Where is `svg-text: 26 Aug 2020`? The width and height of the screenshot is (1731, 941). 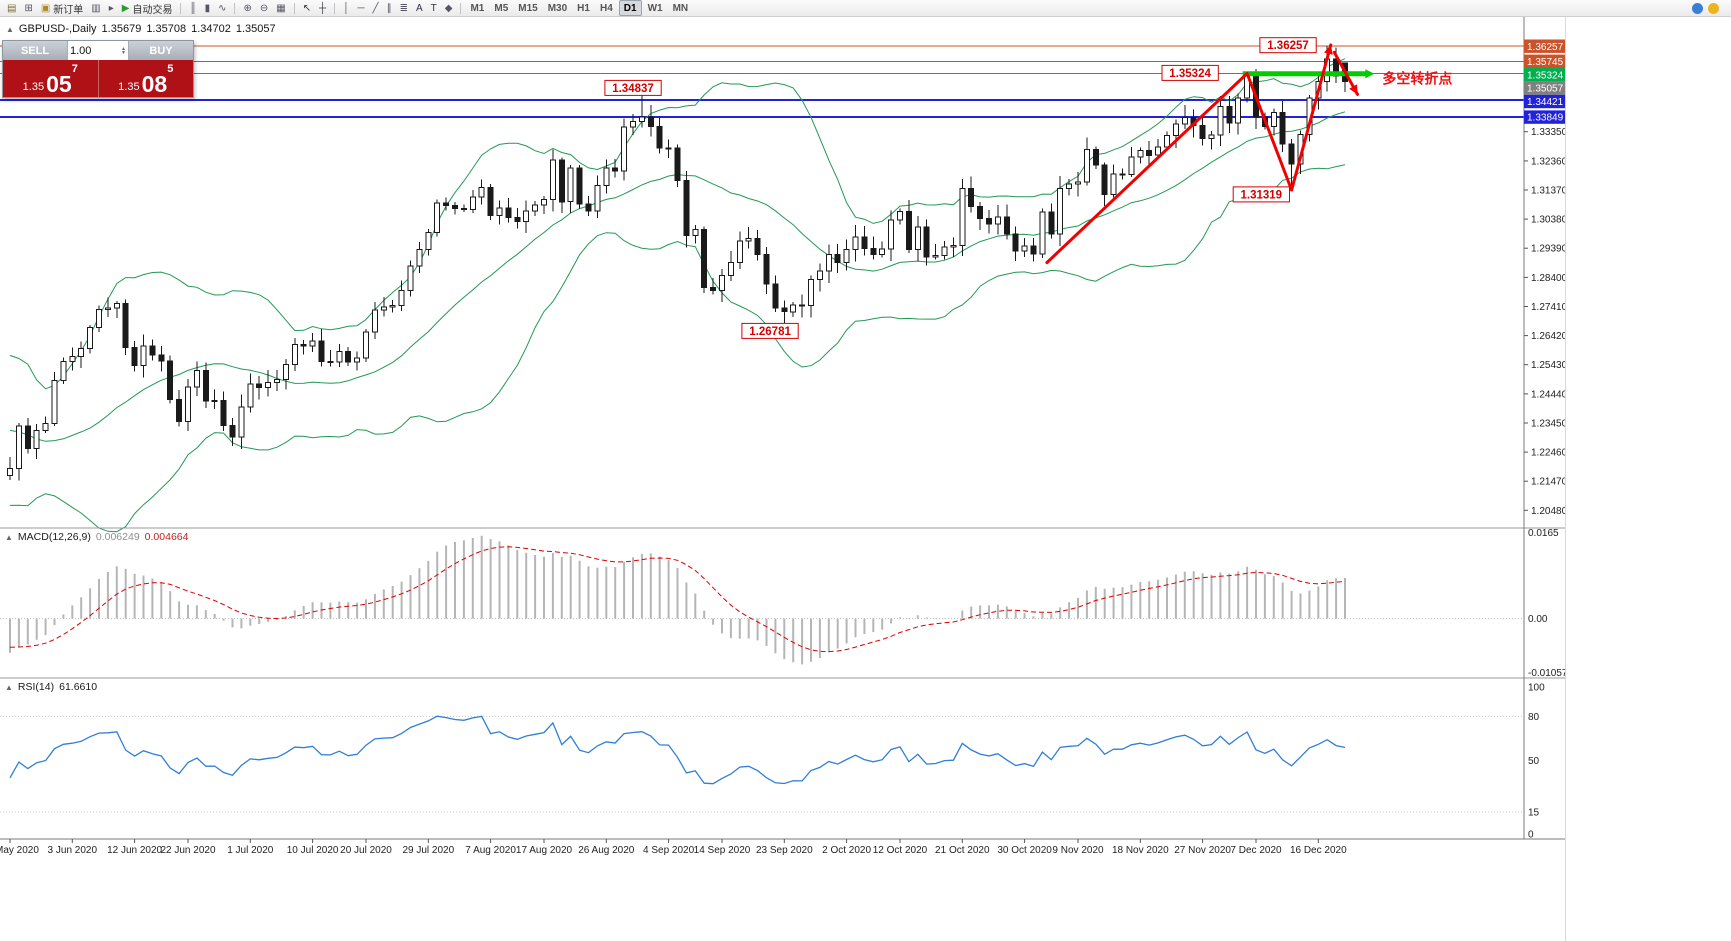
svg-text: 26 Aug 2020 is located at coordinates (606, 850).